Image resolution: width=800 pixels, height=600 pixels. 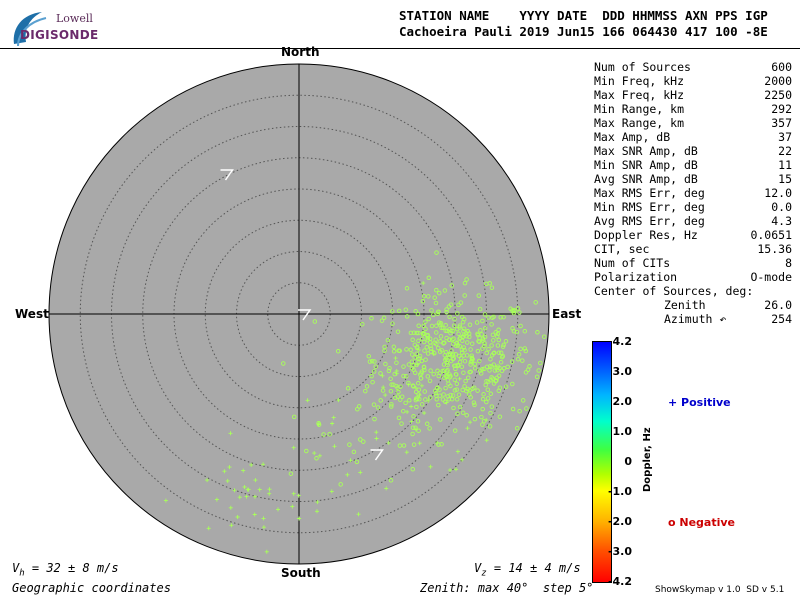 What do you see at coordinates (778, 193) in the screenshot?
I see `stat-value: 12.0` at bounding box center [778, 193].